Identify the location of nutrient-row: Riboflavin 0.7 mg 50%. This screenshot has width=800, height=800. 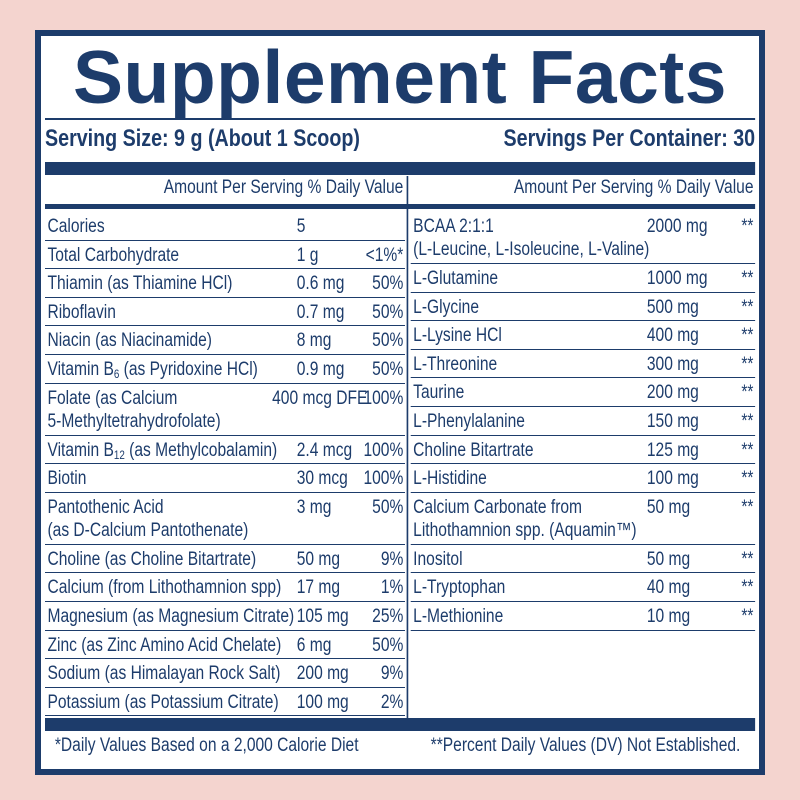
(225, 312).